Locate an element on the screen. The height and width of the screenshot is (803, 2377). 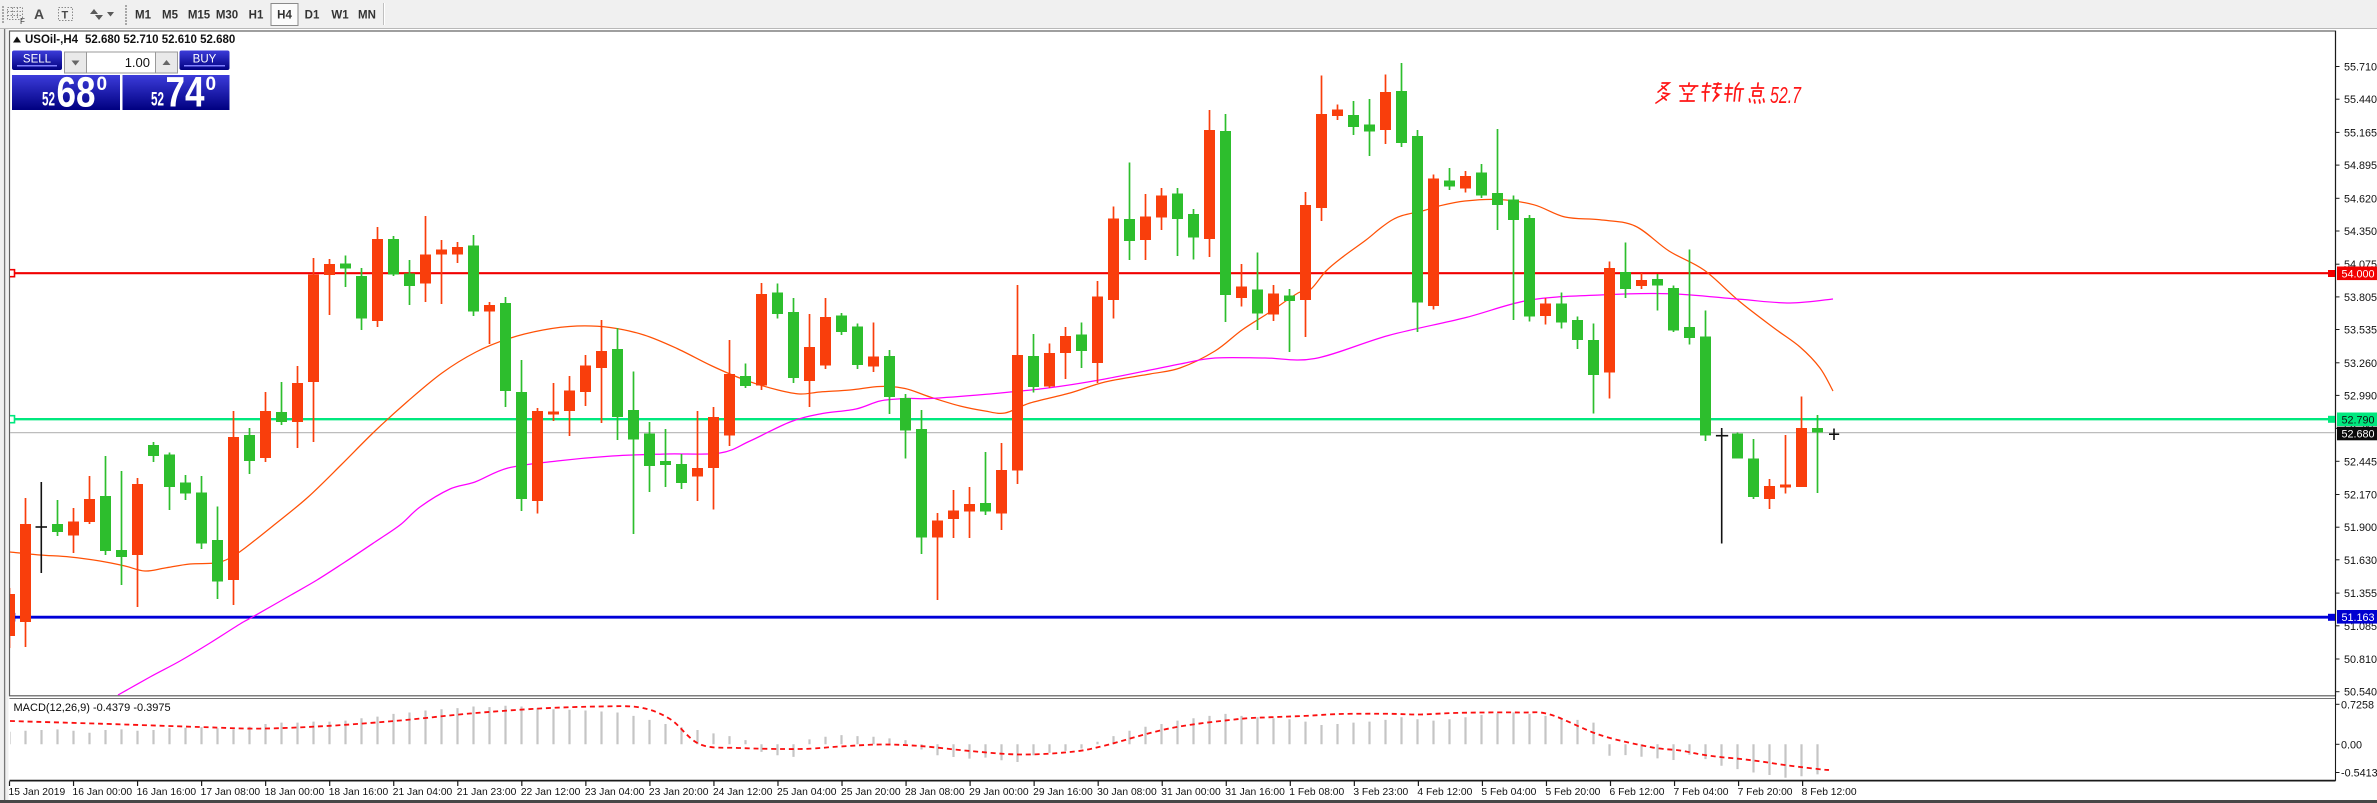
svg-text: 16 Jan 00:00 is located at coordinates (103, 792).